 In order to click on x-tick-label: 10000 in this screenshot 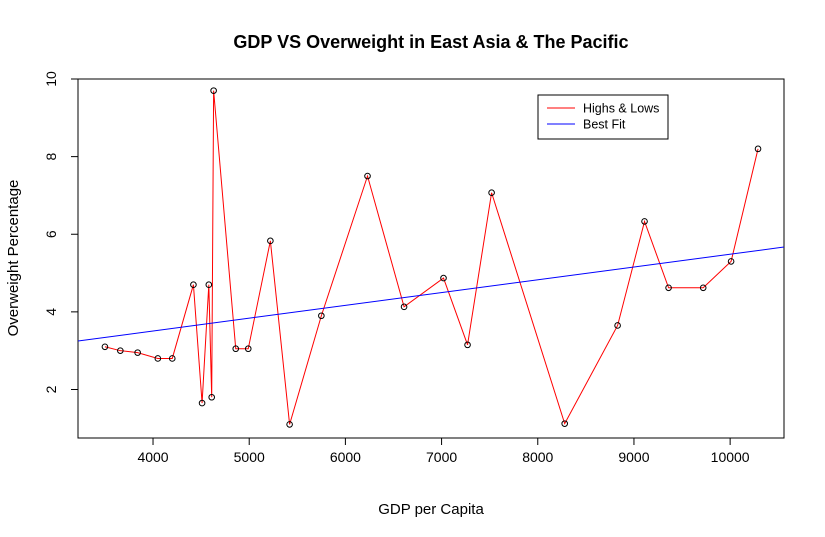, I will do `click(730, 457)`.